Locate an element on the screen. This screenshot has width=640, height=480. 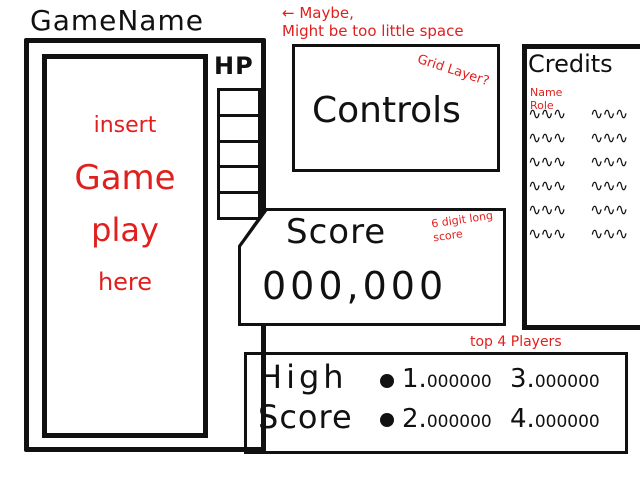
highscore-entry: 1.000000 is located at coordinates (447, 379).